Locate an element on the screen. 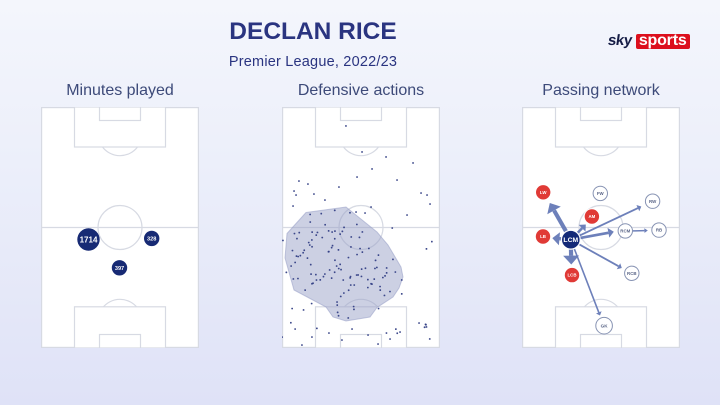 Image resolution: width=720 pixels, height=405 pixels. svg-text: RCB is located at coordinates (632, 273).